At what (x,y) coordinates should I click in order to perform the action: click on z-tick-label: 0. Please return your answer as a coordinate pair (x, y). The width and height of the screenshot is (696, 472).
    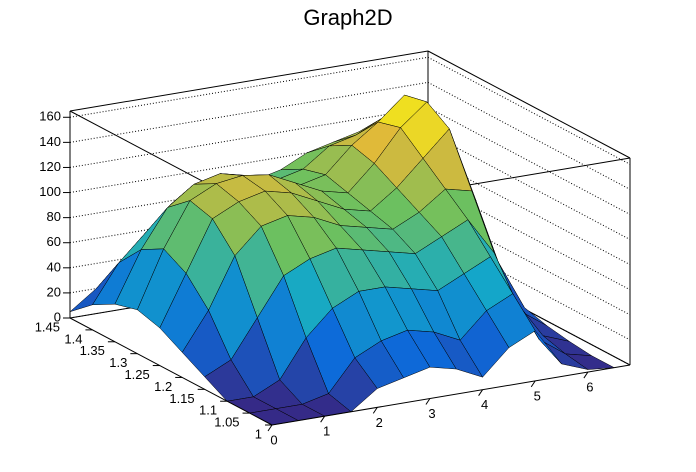
    Looking at the image, I should click on (57, 316).